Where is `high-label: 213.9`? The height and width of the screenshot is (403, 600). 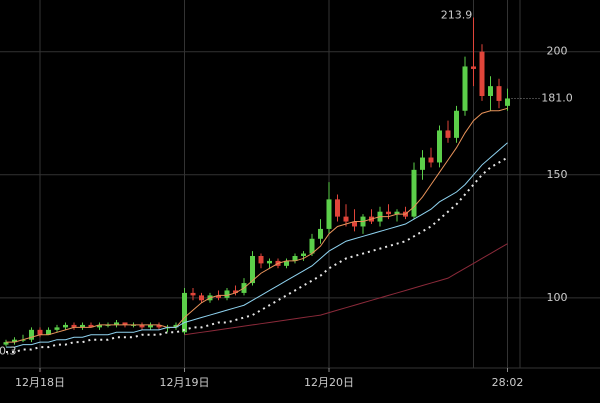 high-label: 213.9 is located at coordinates (457, 14).